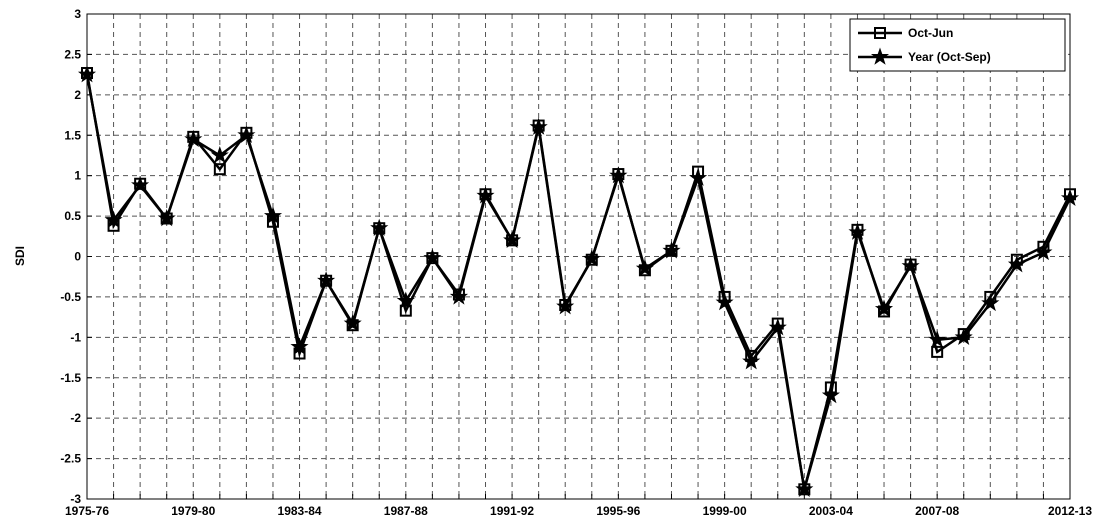  Describe the element at coordinates (72, 135) in the screenshot. I see `y-tick-label: 1.5` at that location.